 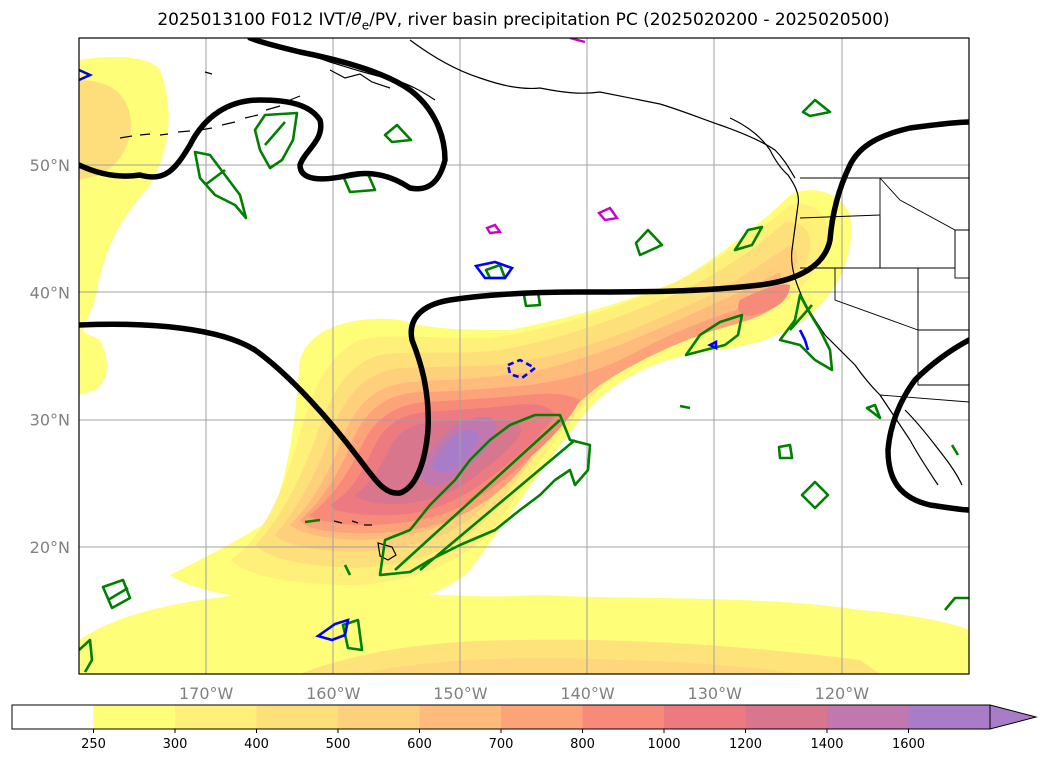 What do you see at coordinates (365, 25) in the screenshot?
I see `theta-subscript: e` at bounding box center [365, 25].